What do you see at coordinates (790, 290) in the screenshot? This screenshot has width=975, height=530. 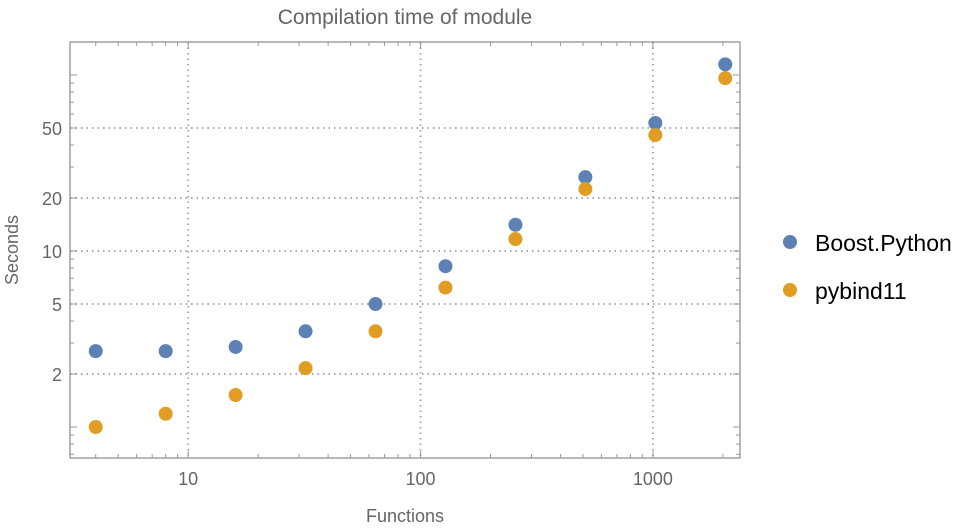 I see `legend-marker-pybind11` at bounding box center [790, 290].